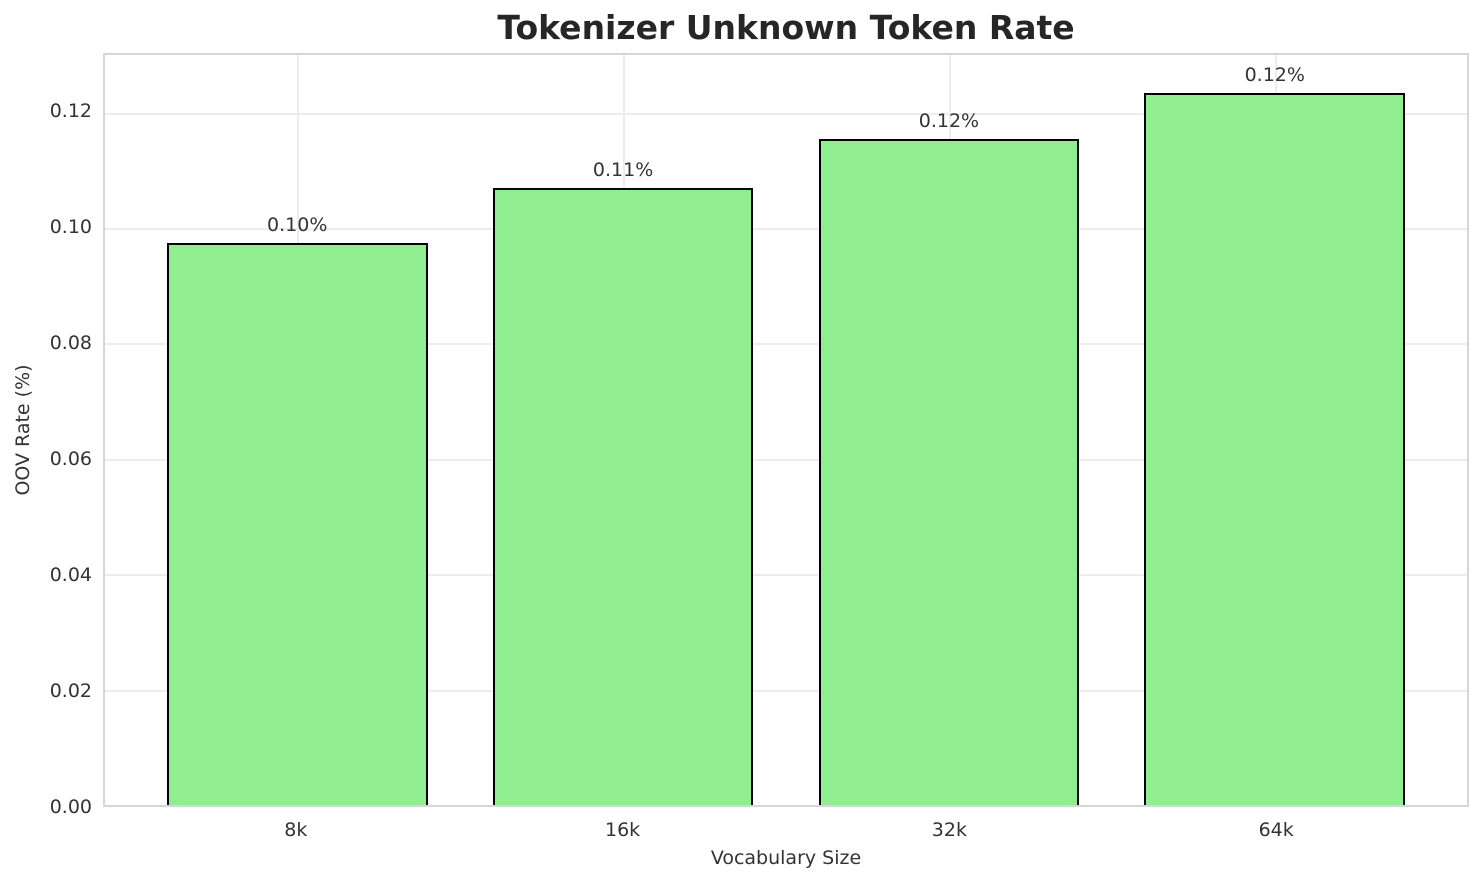 Image resolution: width=1484 pixels, height=885 pixels. Describe the element at coordinates (623, 169) in the screenshot. I see `bar-value-label: 0.11%` at that location.